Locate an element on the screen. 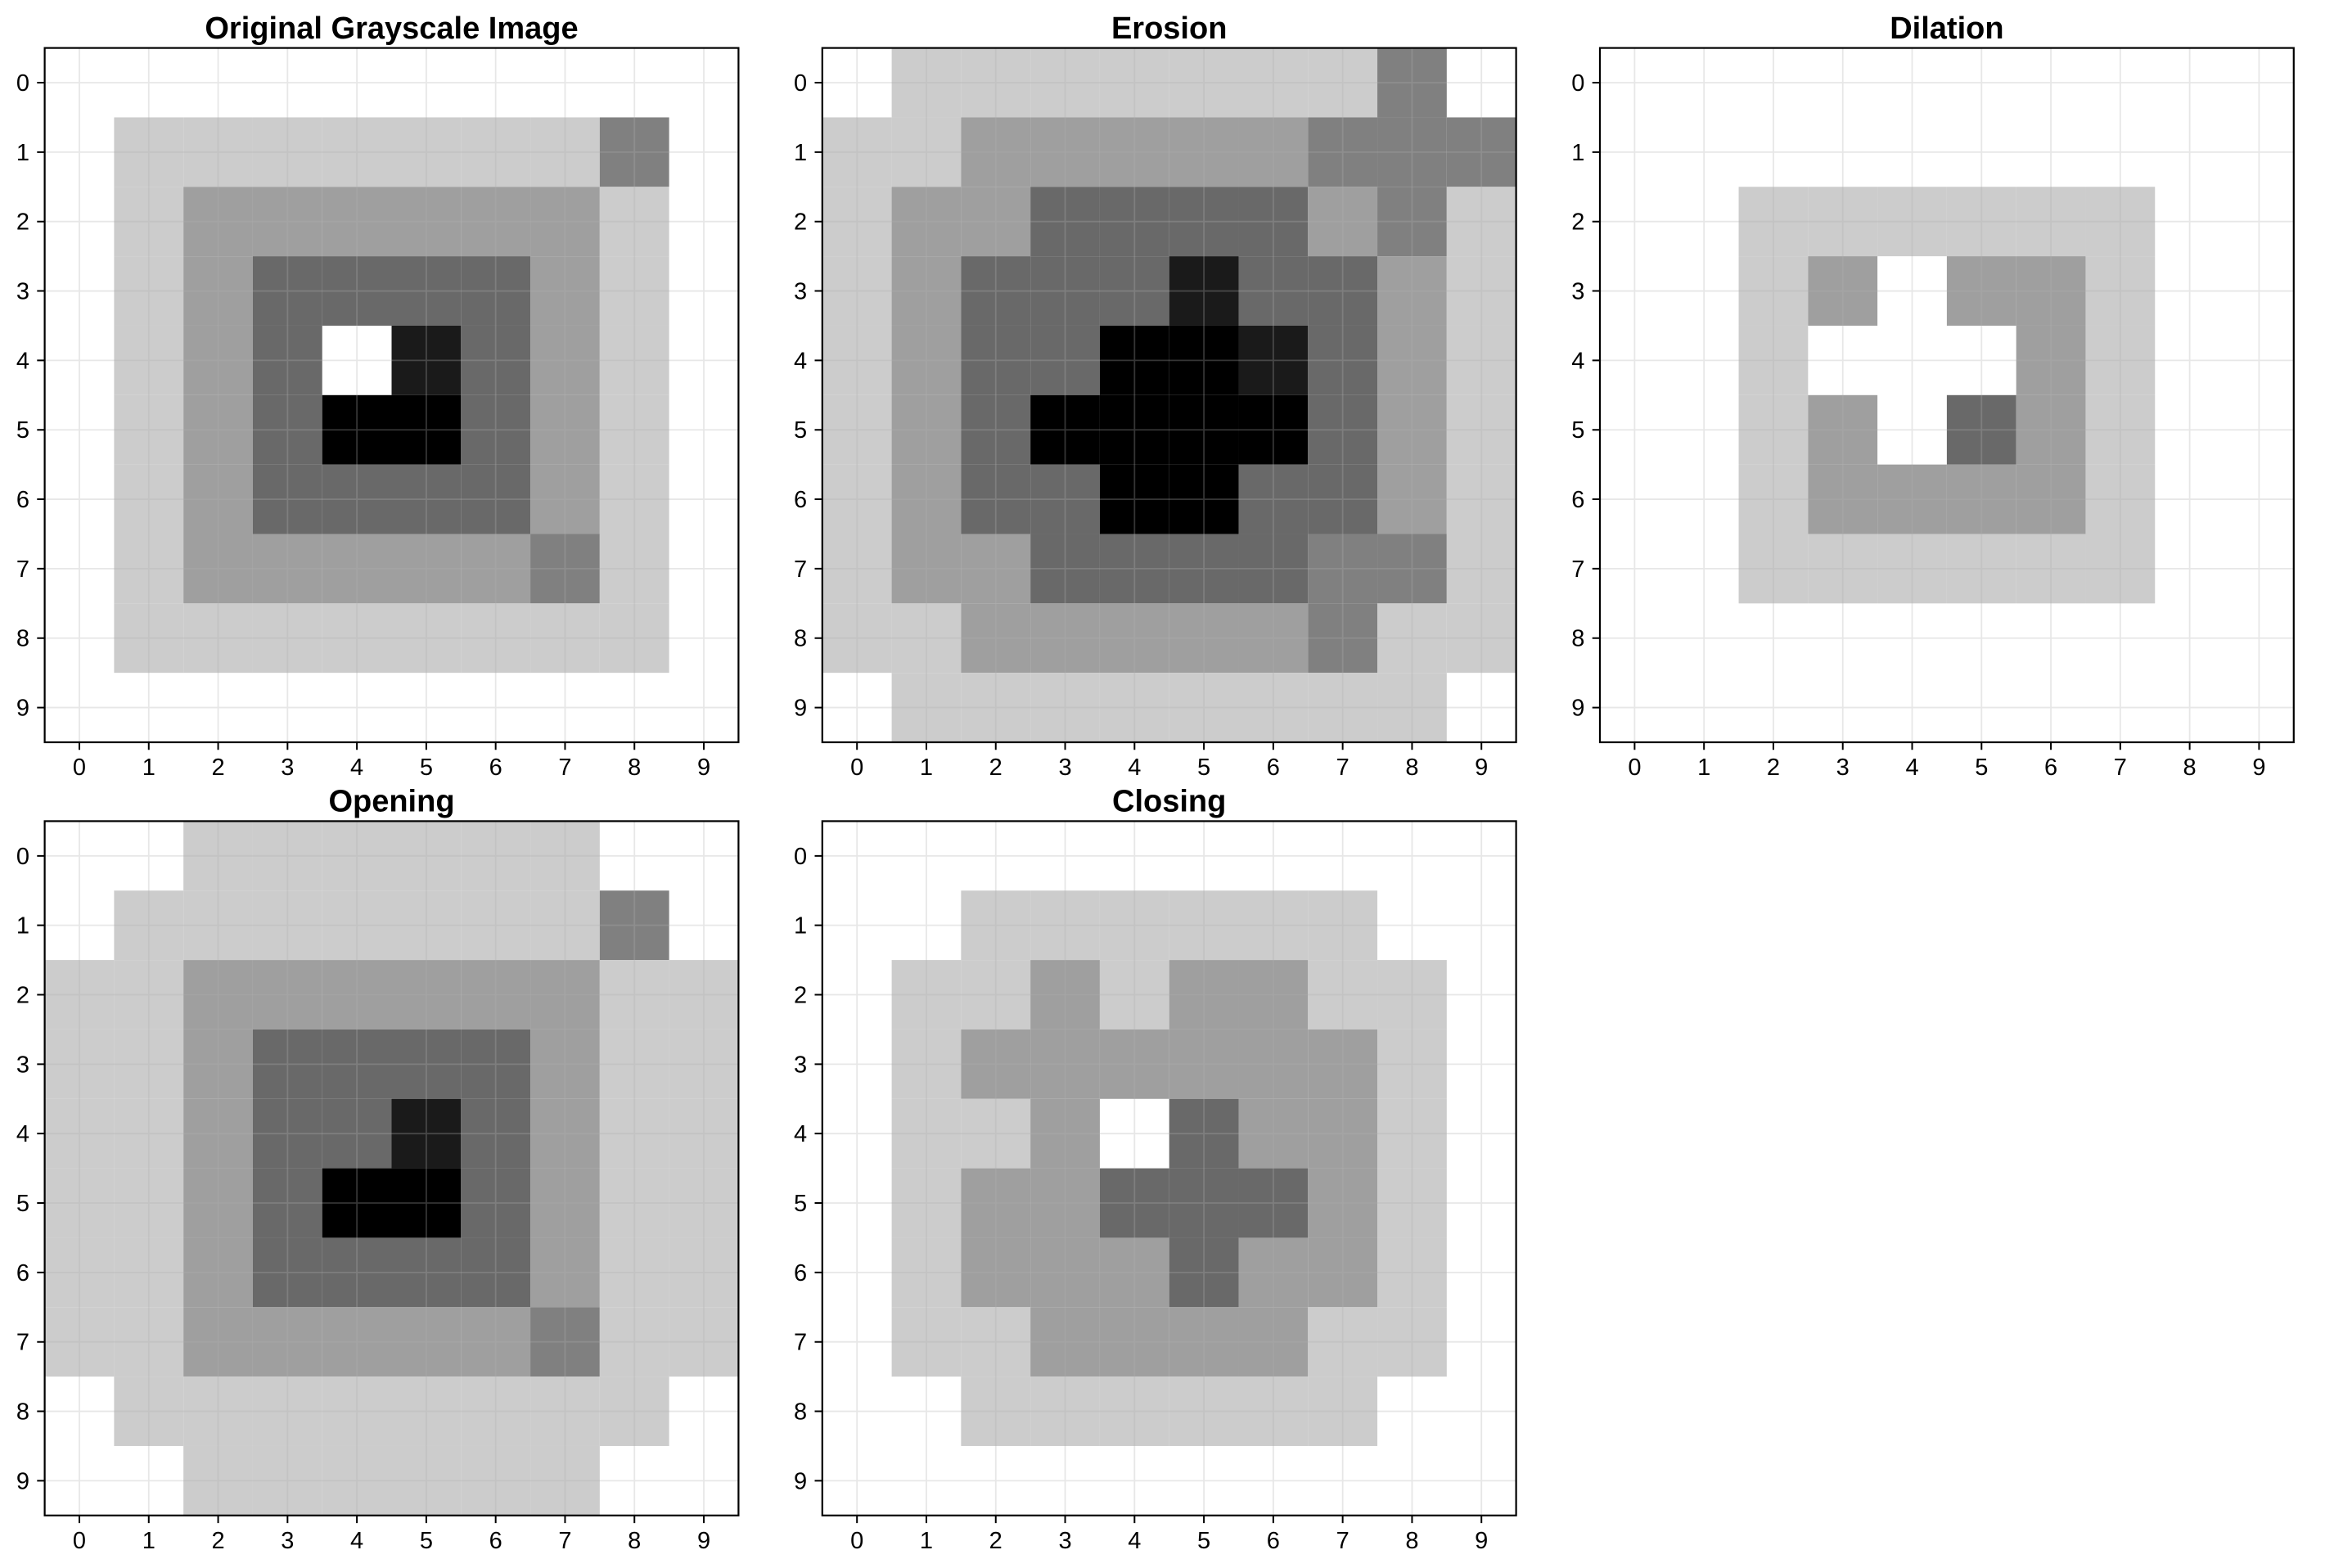  svg-text: Dilation is located at coordinates (1946, 28).